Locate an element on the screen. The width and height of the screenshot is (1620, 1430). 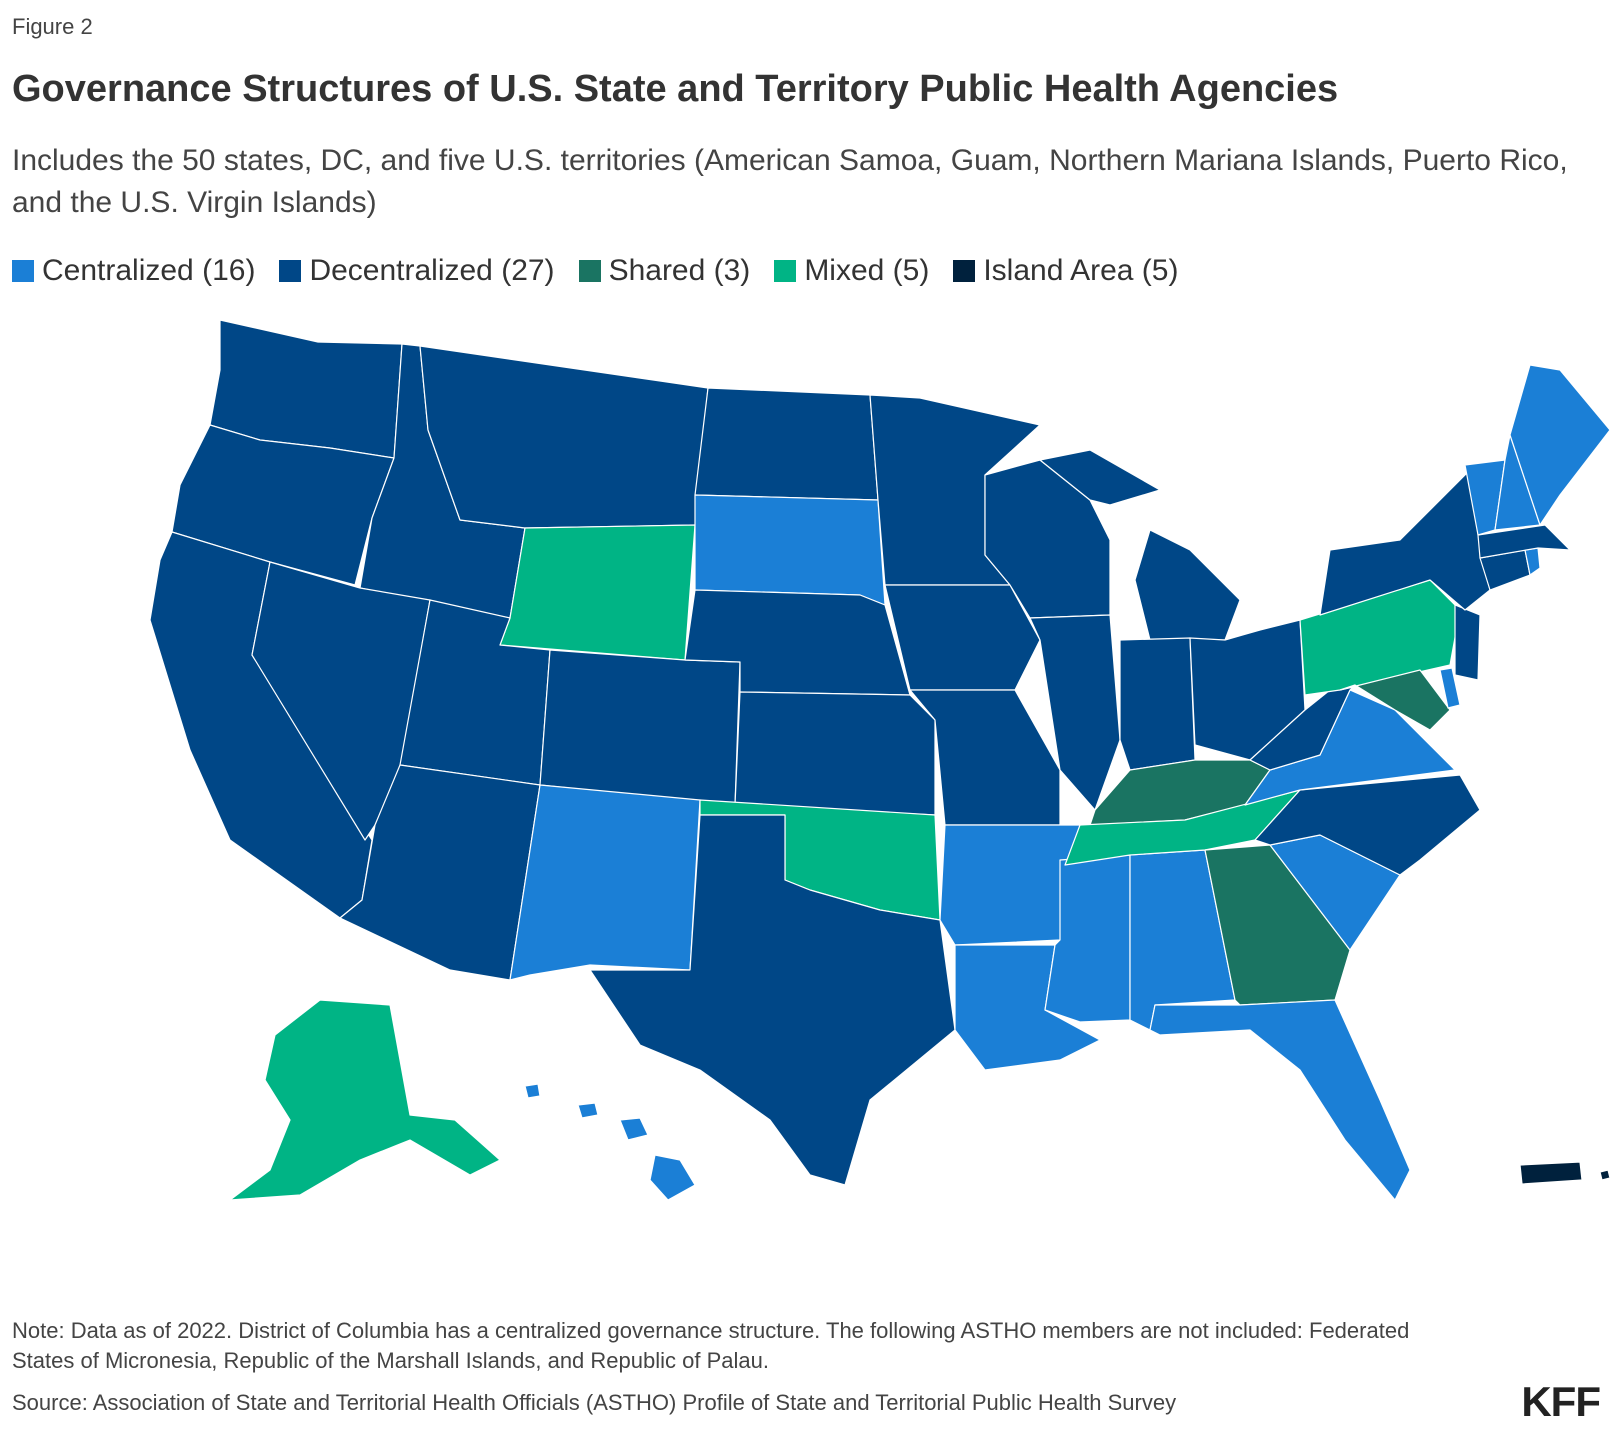
state-montana is located at coordinates (564, 437).